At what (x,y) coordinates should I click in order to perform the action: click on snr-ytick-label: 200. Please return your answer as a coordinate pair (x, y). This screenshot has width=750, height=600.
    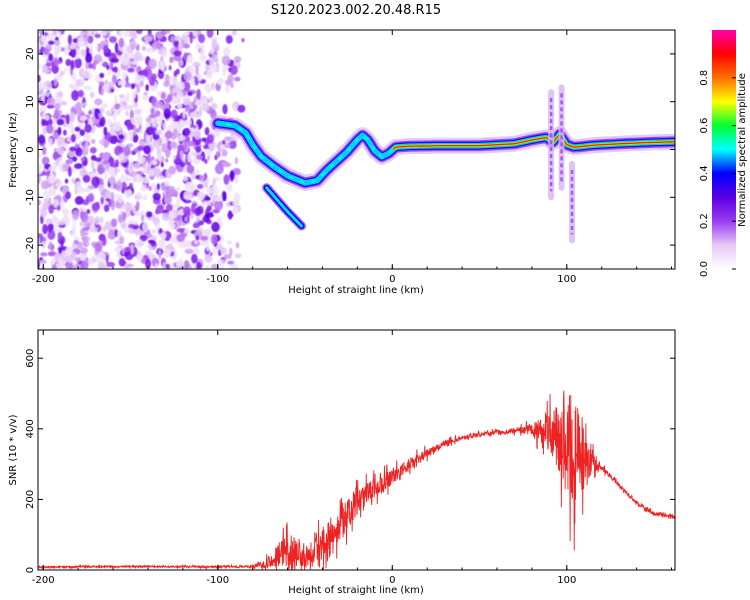
    Looking at the image, I should click on (30, 499).